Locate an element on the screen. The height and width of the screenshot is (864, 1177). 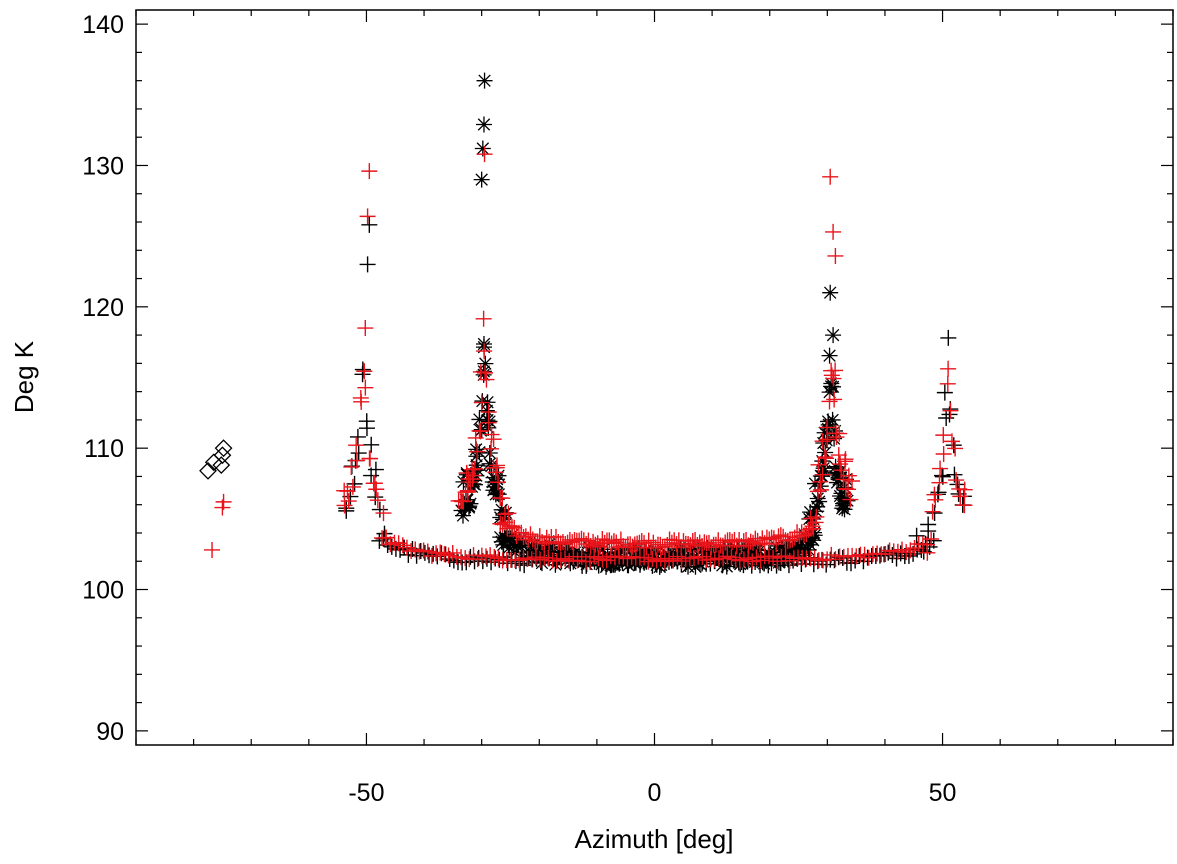
y-axis-title: Deg K is located at coordinates (24, 376).